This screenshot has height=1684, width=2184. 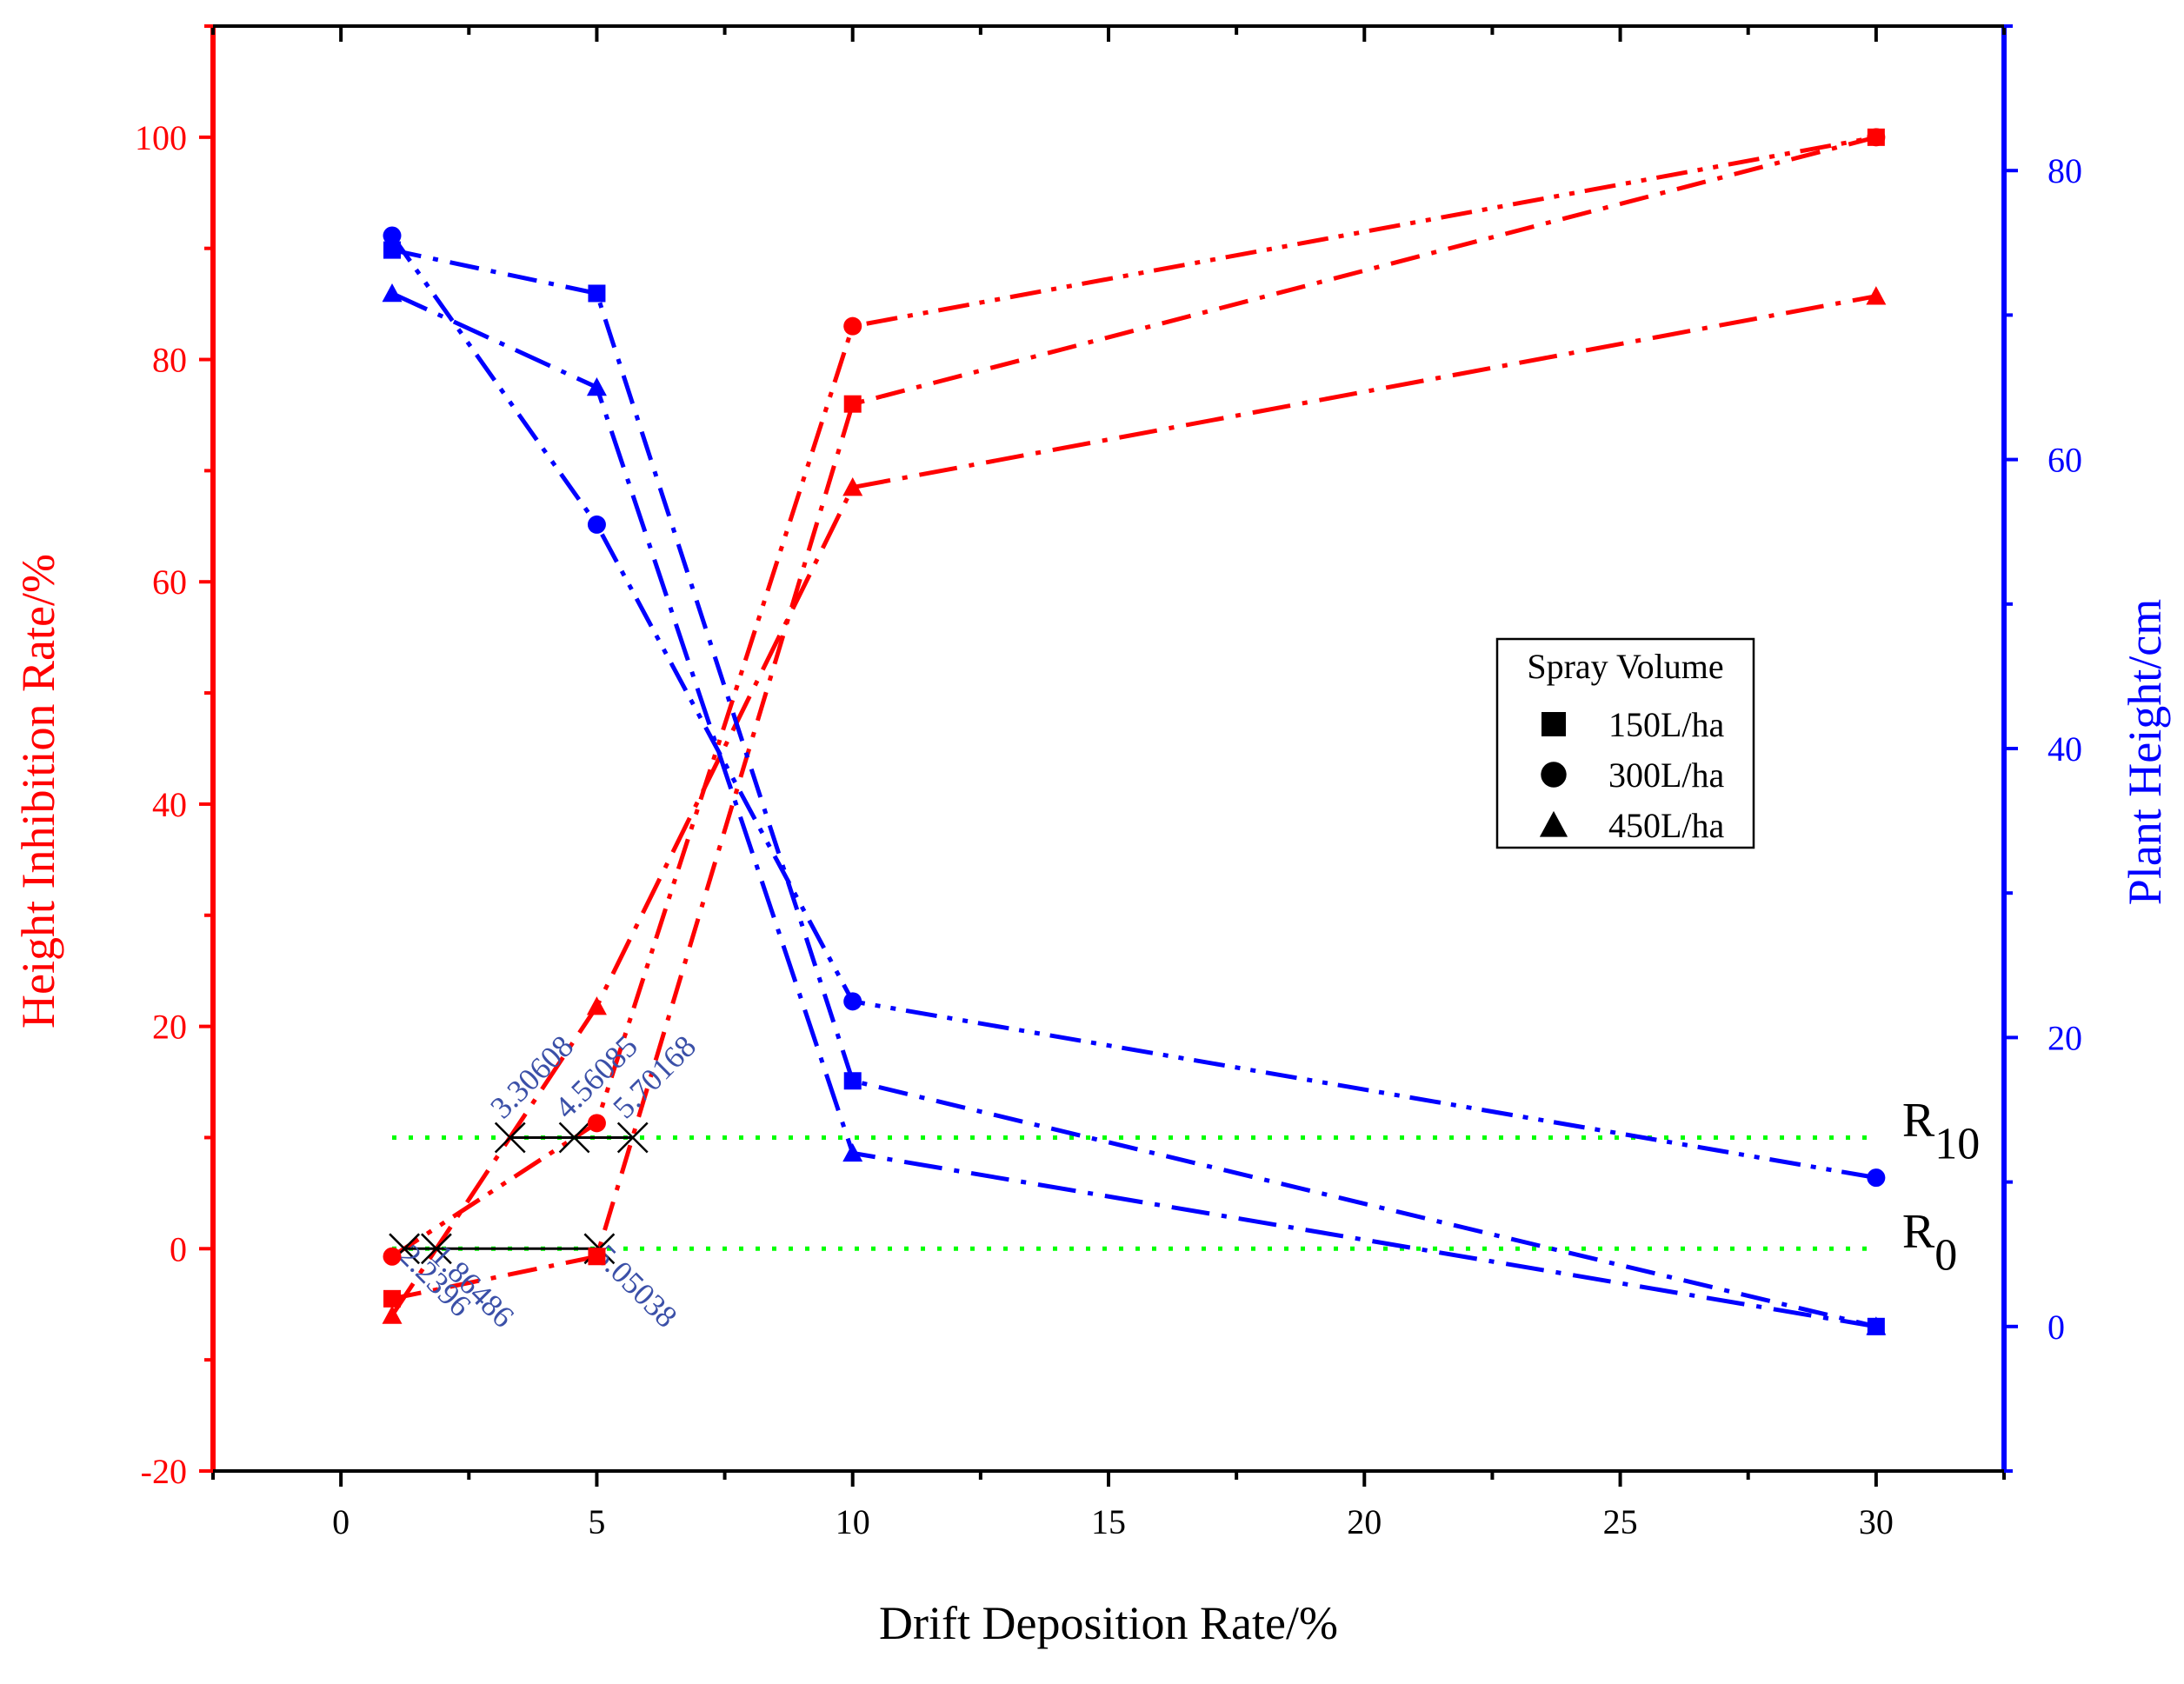 I want to click on point-right-450L/ha-1, so click(x=392, y=293).